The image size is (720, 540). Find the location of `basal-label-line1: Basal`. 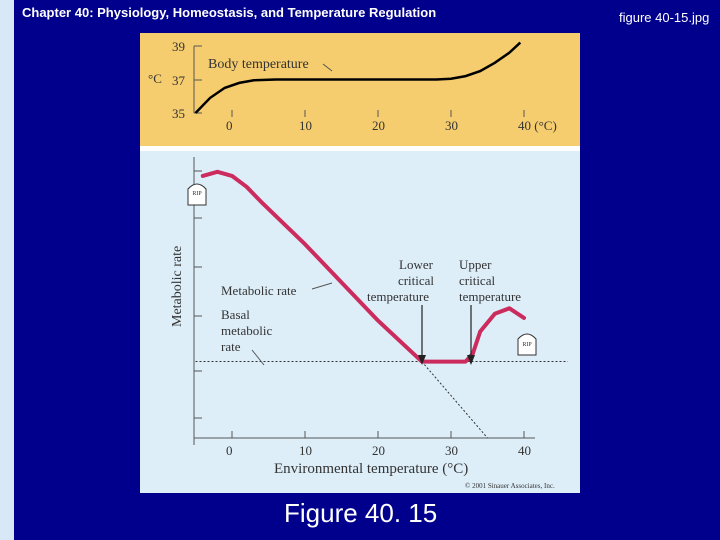

basal-label-line1: Basal is located at coordinates (235, 314).